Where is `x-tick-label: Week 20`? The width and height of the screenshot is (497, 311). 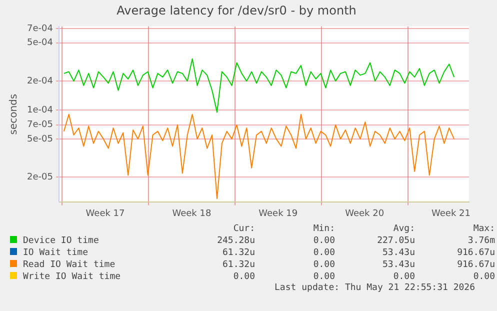
x-tick-label: Week 20 is located at coordinates (364, 213).